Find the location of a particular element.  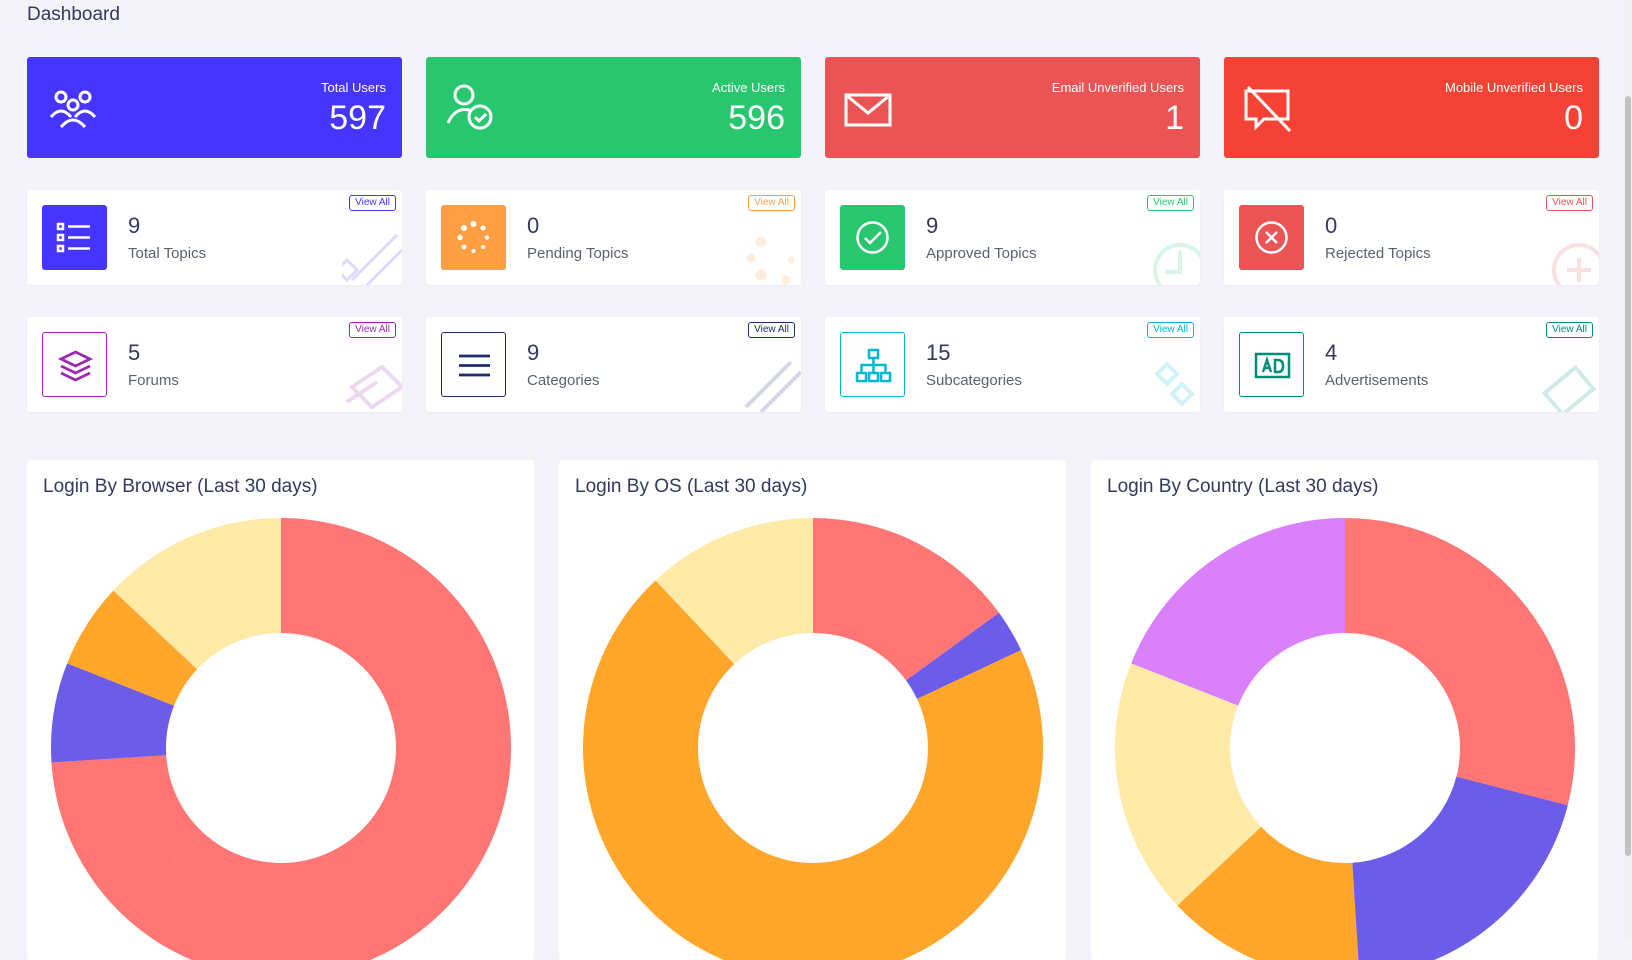

widget-value: 5 is located at coordinates (134, 352).